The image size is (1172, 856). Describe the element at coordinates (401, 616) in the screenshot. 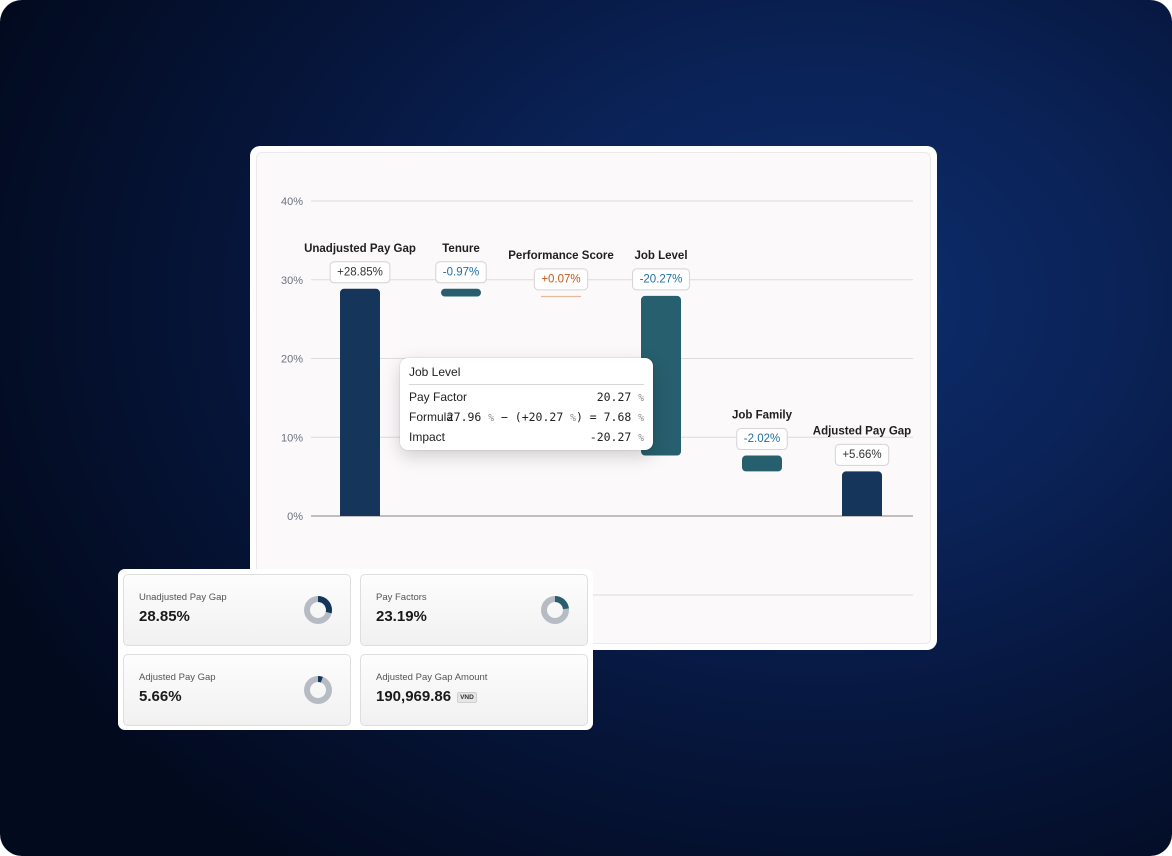

I see `kpi-value: 23.19%` at that location.